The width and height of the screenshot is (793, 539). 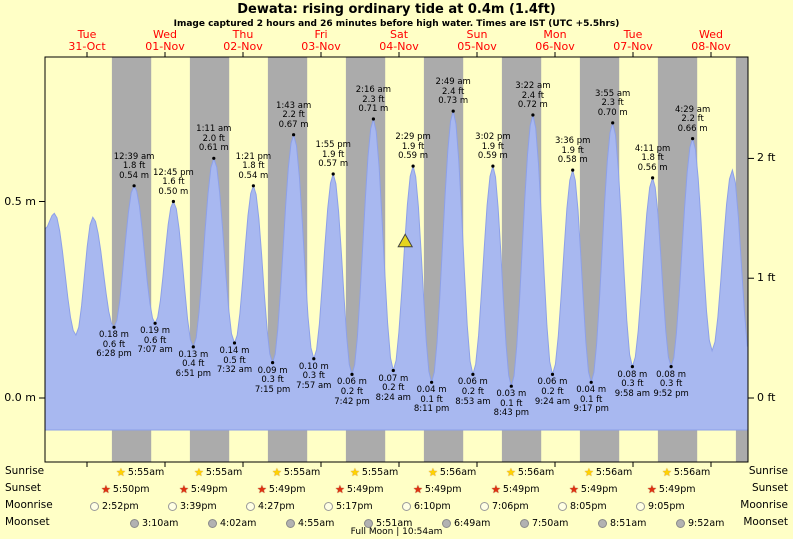 What do you see at coordinates (706, 523) in the screenshot?
I see `moonset-time: 9:52am` at bounding box center [706, 523].